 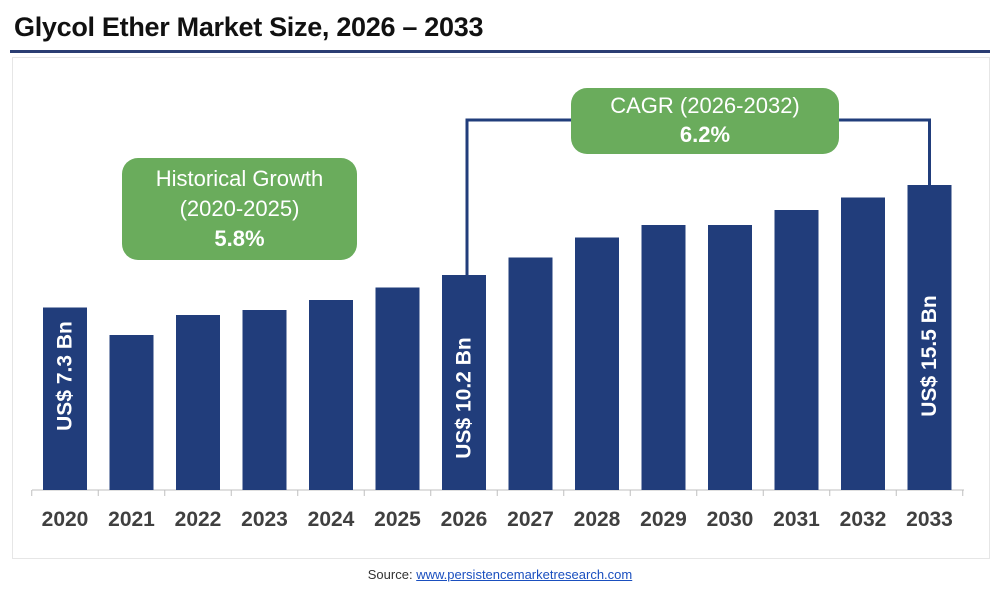 What do you see at coordinates (65, 376) in the screenshot?
I see `bar-label-2020: US$ 7.3 Bn` at bounding box center [65, 376].